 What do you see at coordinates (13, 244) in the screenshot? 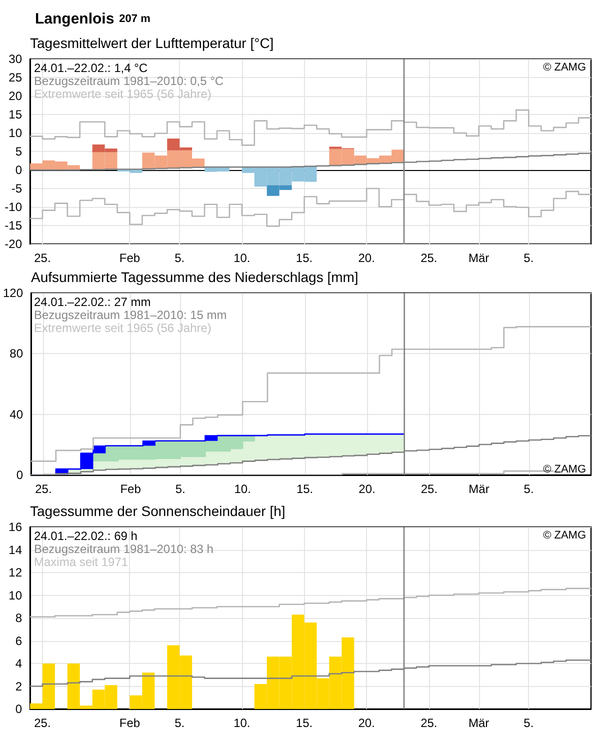
I see `y-tick-label: -20` at bounding box center [13, 244].